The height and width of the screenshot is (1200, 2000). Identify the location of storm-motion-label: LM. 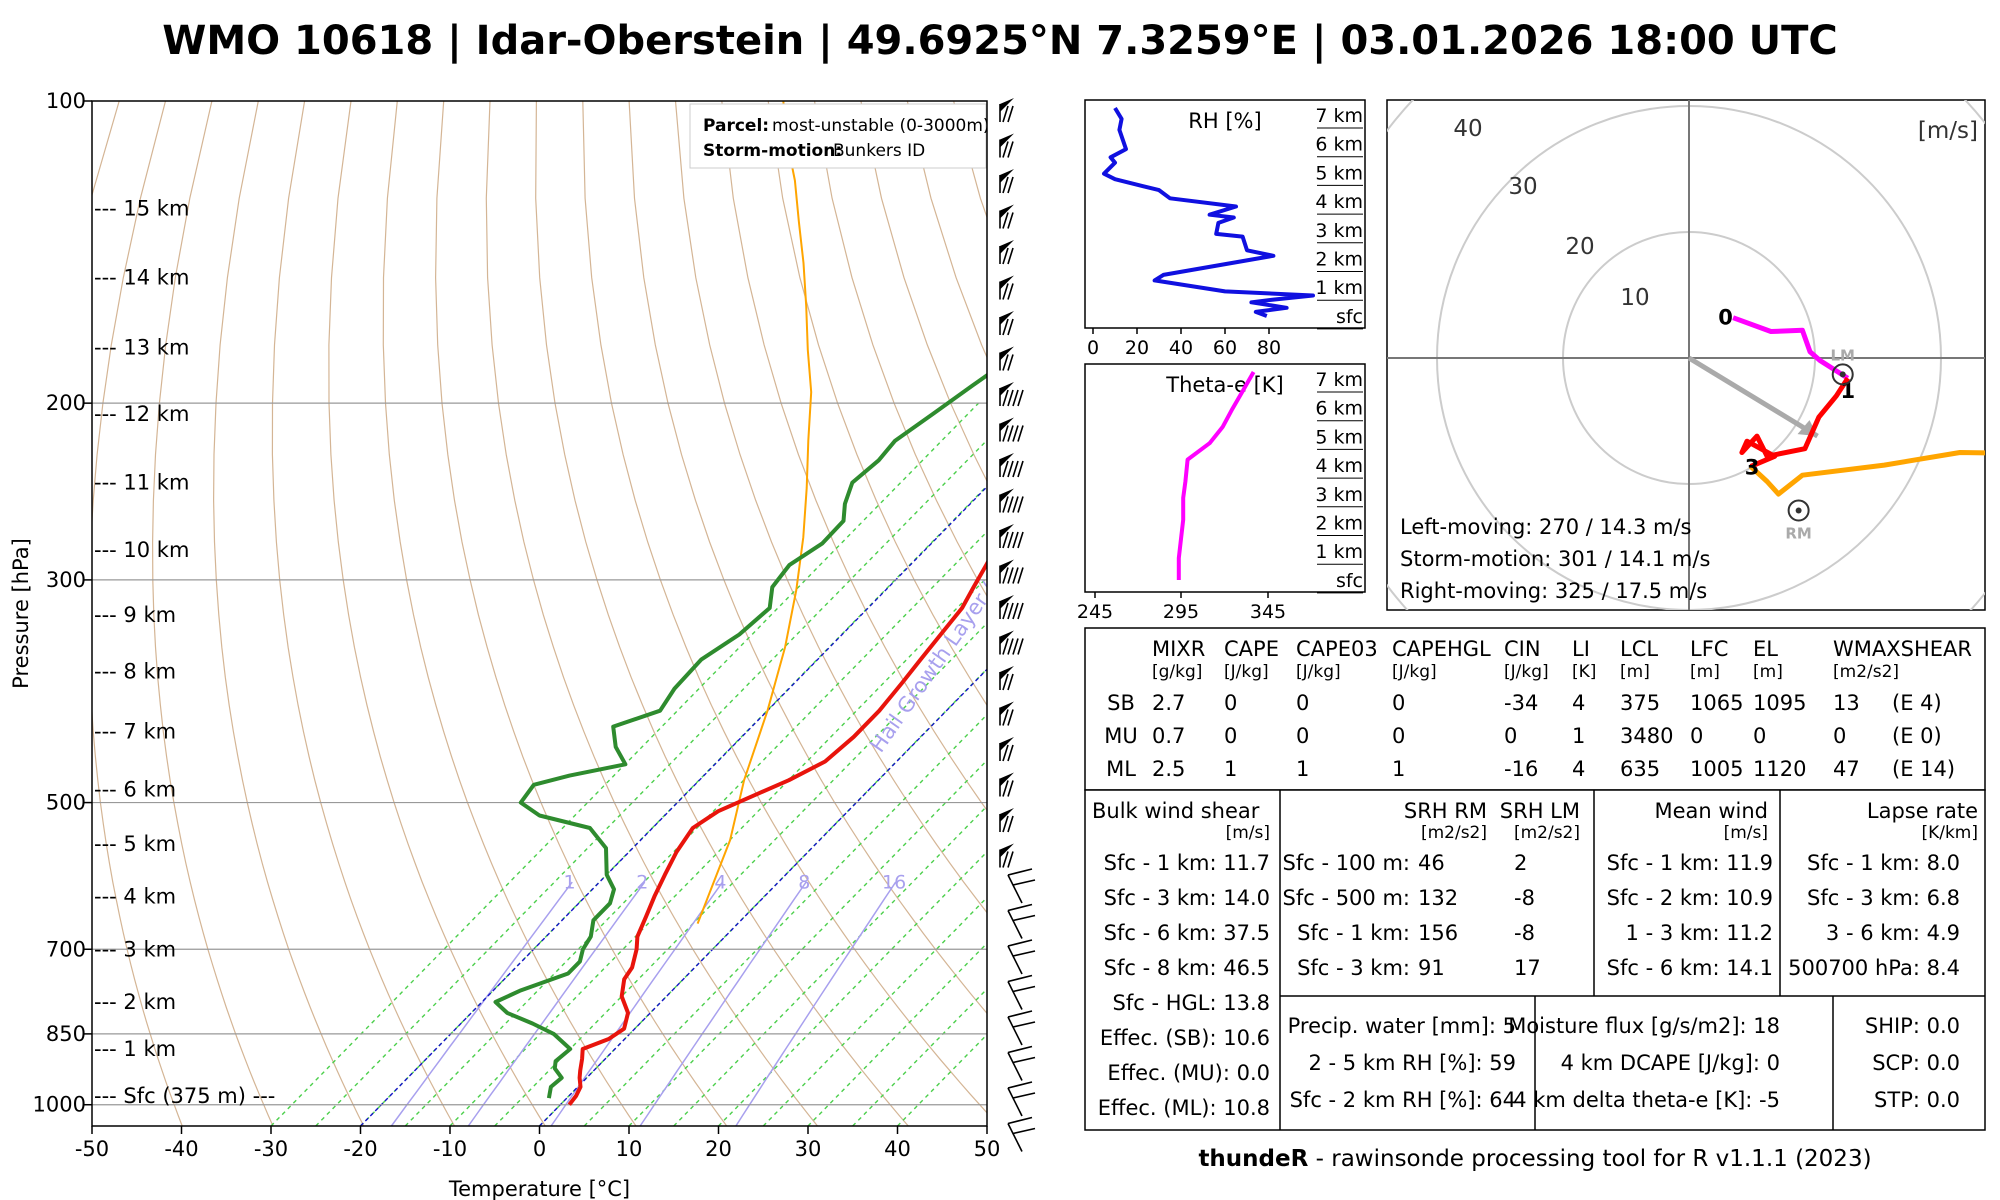
(1842, 355).